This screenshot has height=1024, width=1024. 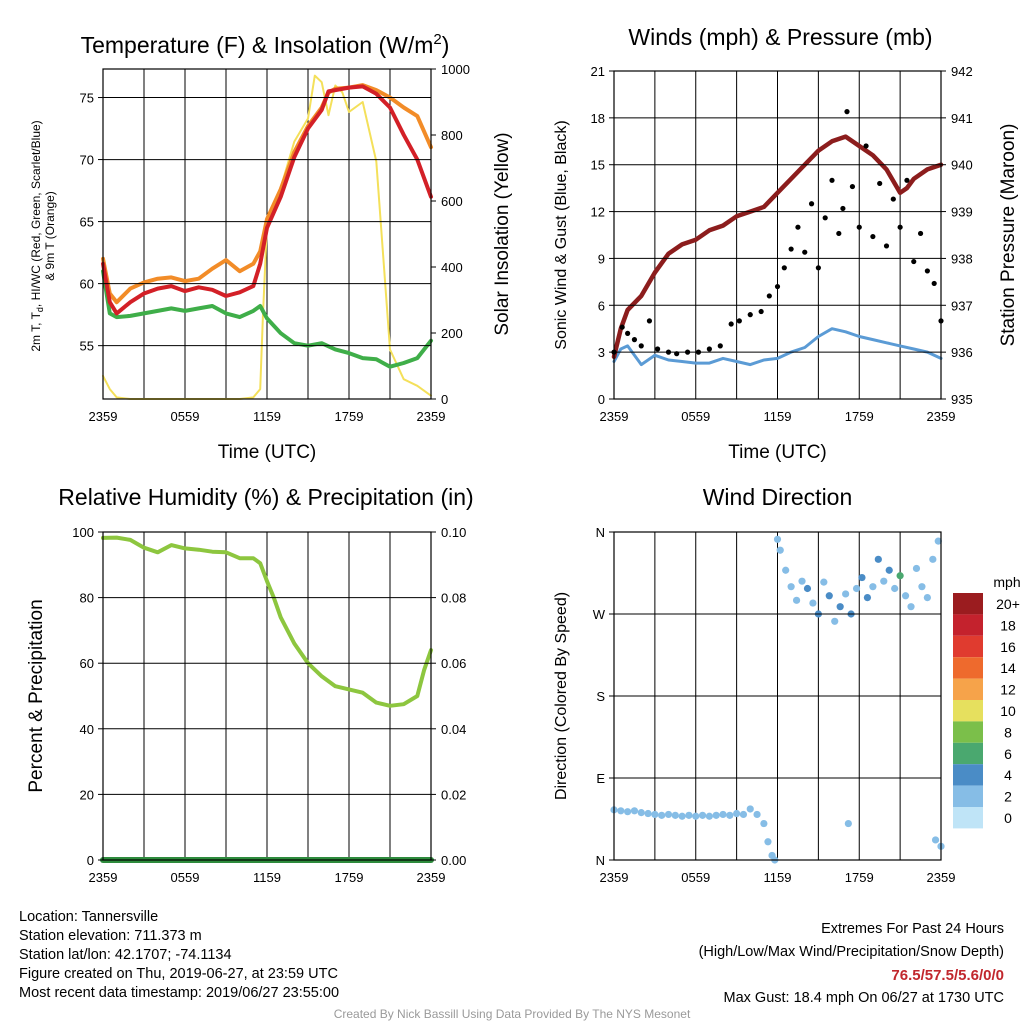 I want to click on extremes-title: Extremes For Past 24 Hours, so click(x=912, y=929).